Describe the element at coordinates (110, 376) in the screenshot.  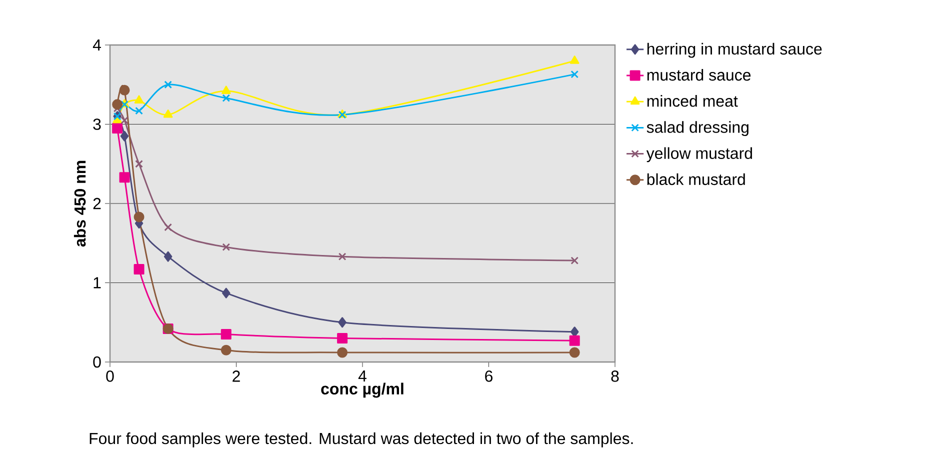
I see `x-tick-label: 0` at that location.